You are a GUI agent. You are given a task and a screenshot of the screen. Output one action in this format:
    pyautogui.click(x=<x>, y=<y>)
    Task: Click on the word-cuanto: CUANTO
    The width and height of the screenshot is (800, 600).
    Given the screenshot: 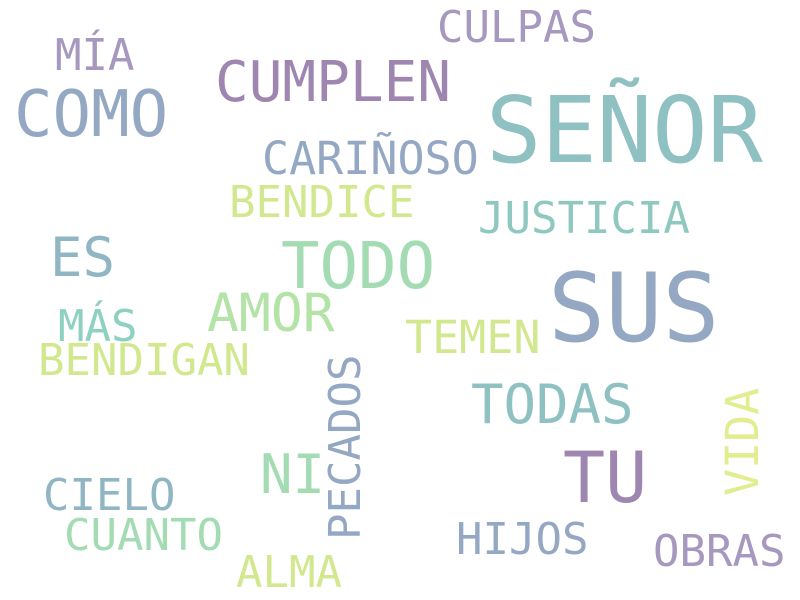 What is the action you would take?
    pyautogui.click(x=143, y=535)
    